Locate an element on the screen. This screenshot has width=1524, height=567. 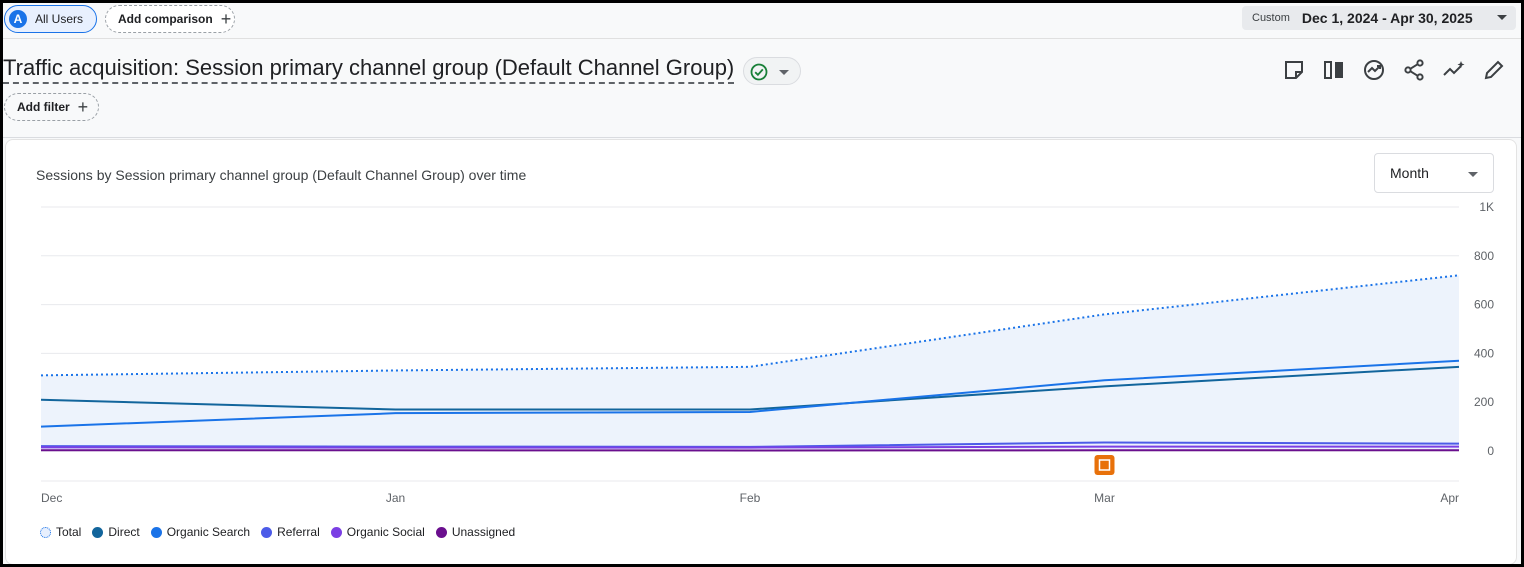
insights-icon is located at coordinates (1374, 70).